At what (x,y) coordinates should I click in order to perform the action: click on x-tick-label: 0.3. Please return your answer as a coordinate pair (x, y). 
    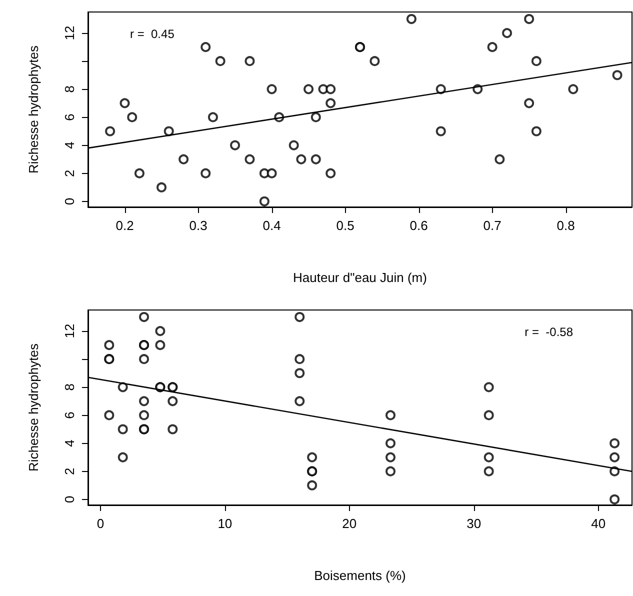
    Looking at the image, I should click on (198, 225).